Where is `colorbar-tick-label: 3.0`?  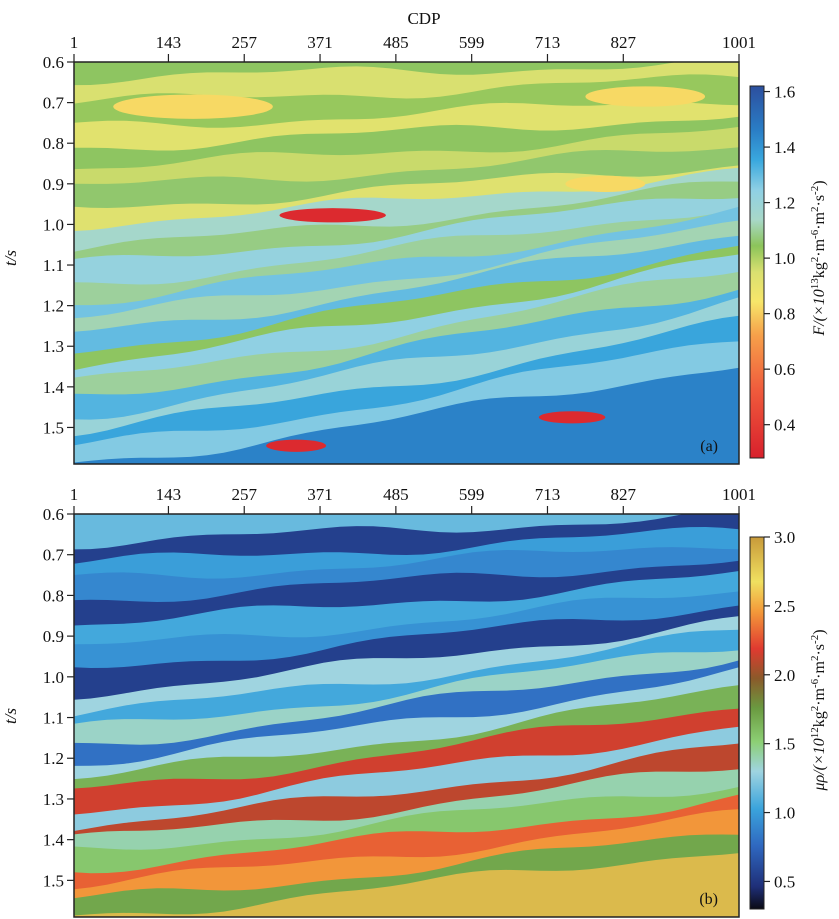
colorbar-tick-label: 3.0 is located at coordinates (784, 537).